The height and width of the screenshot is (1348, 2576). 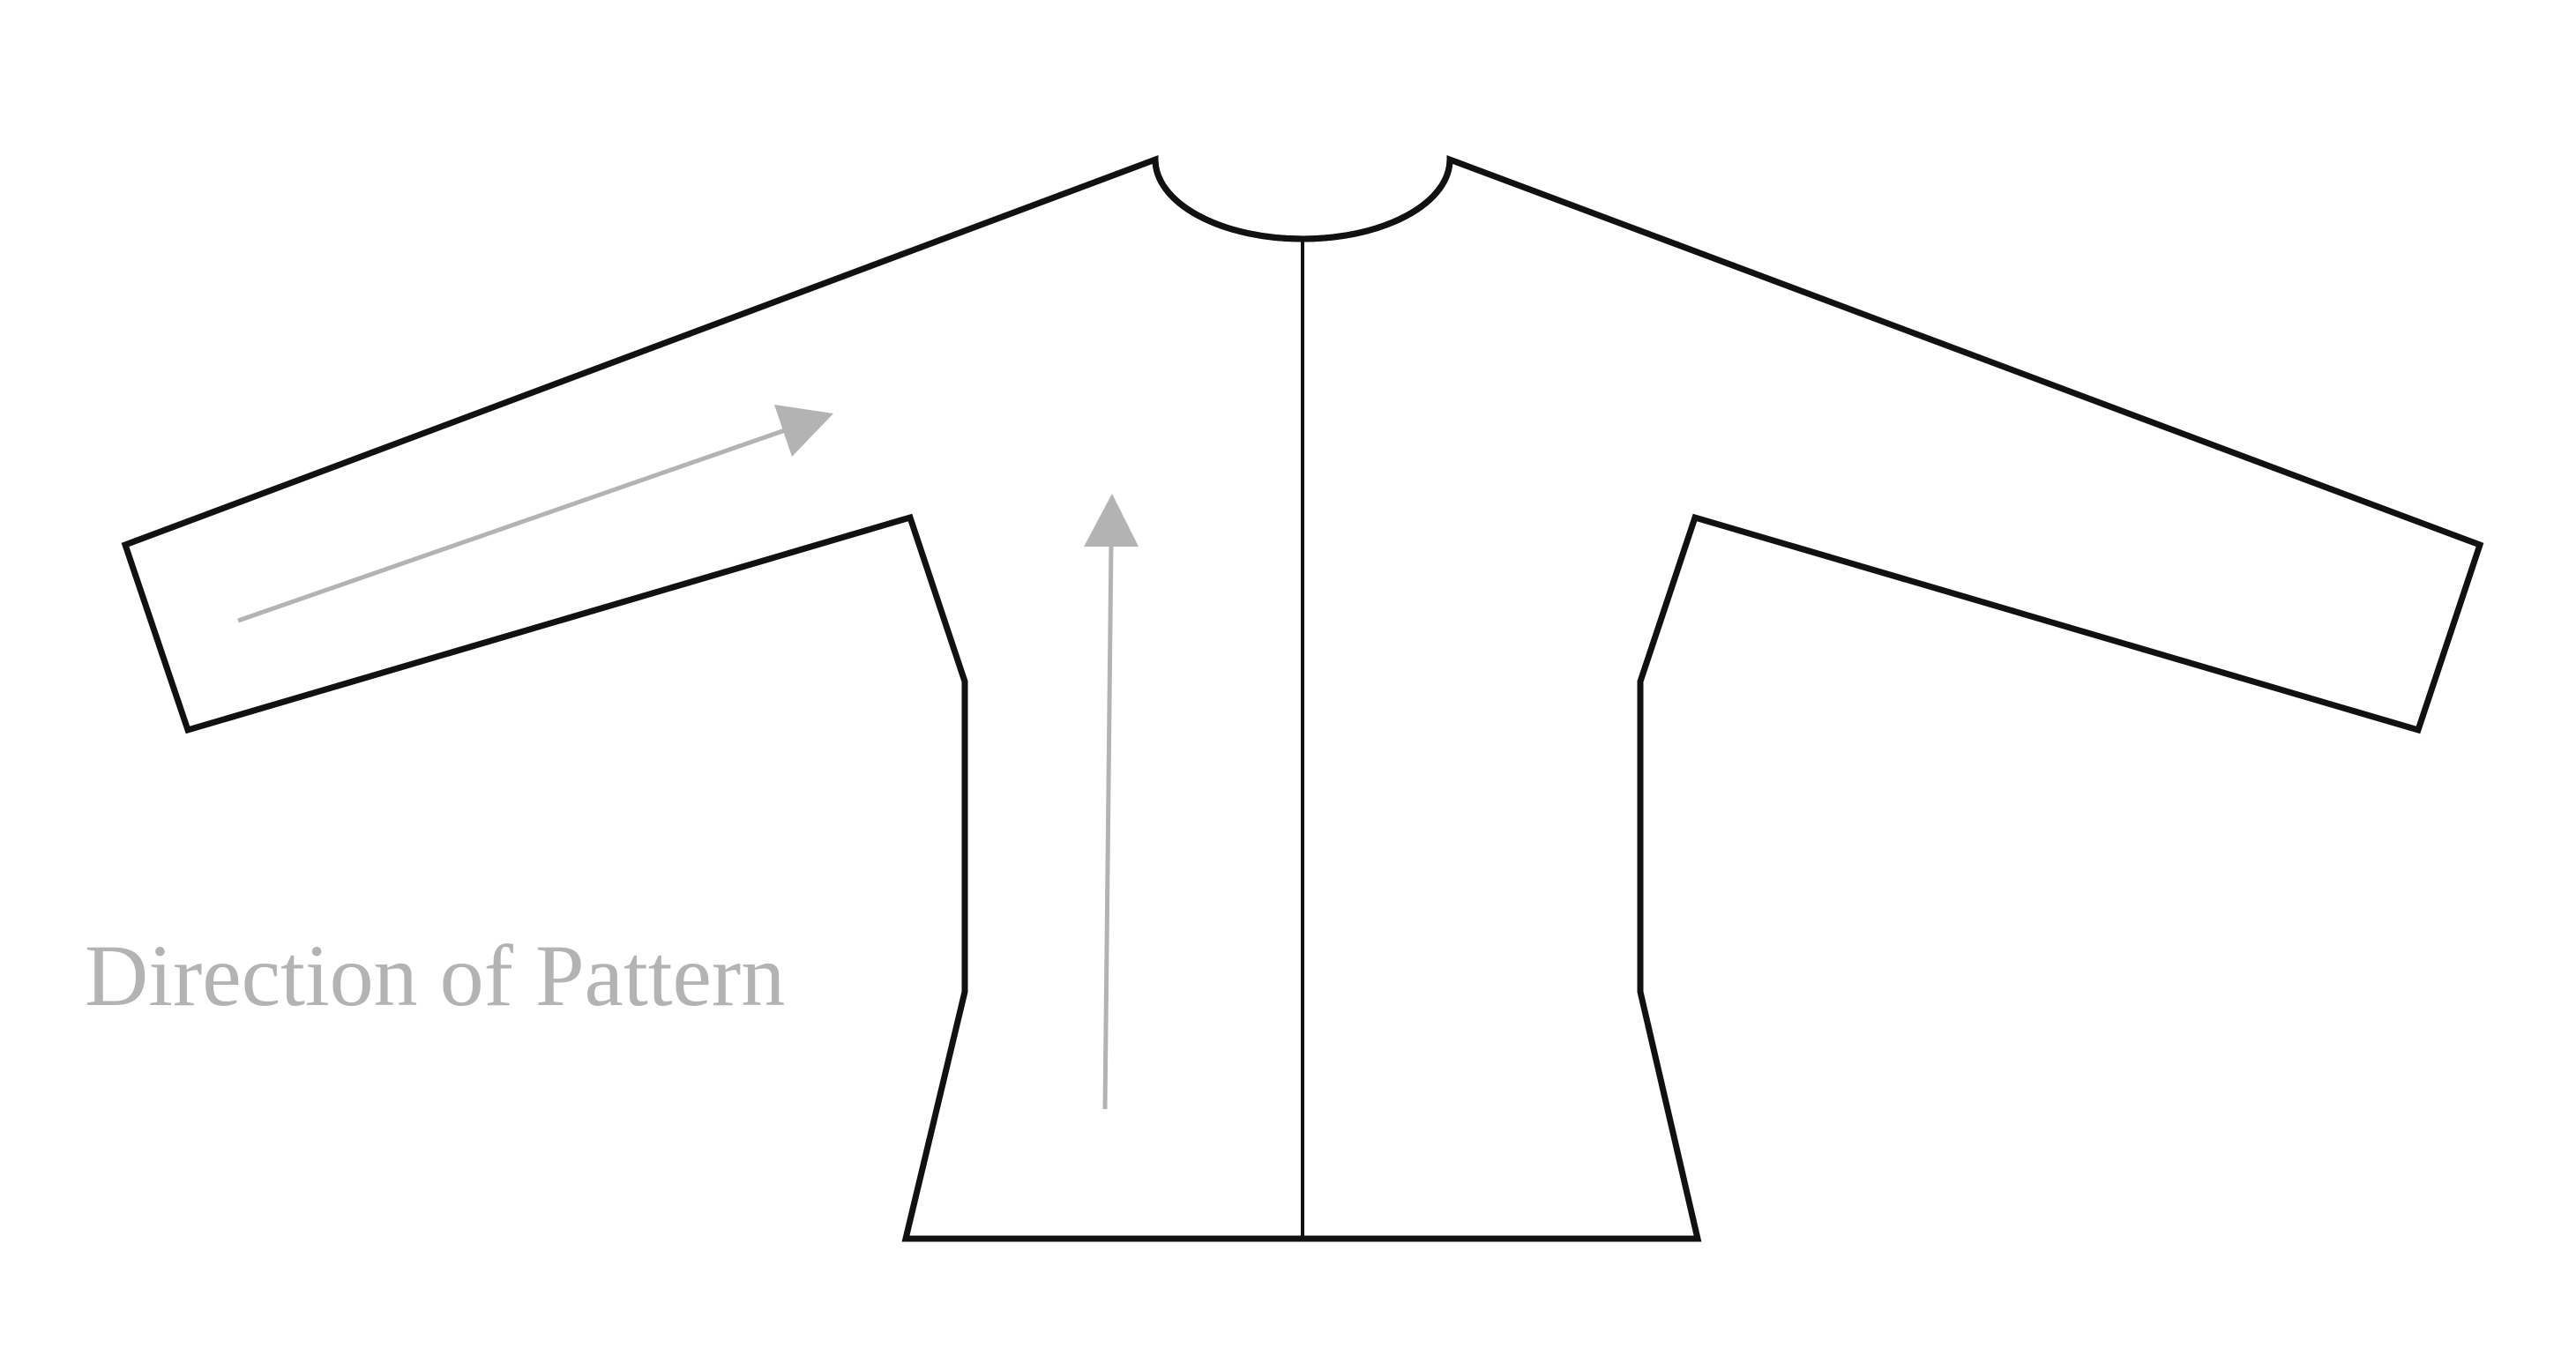 I want to click on body-direction-arrow, so click(x=1111, y=802).